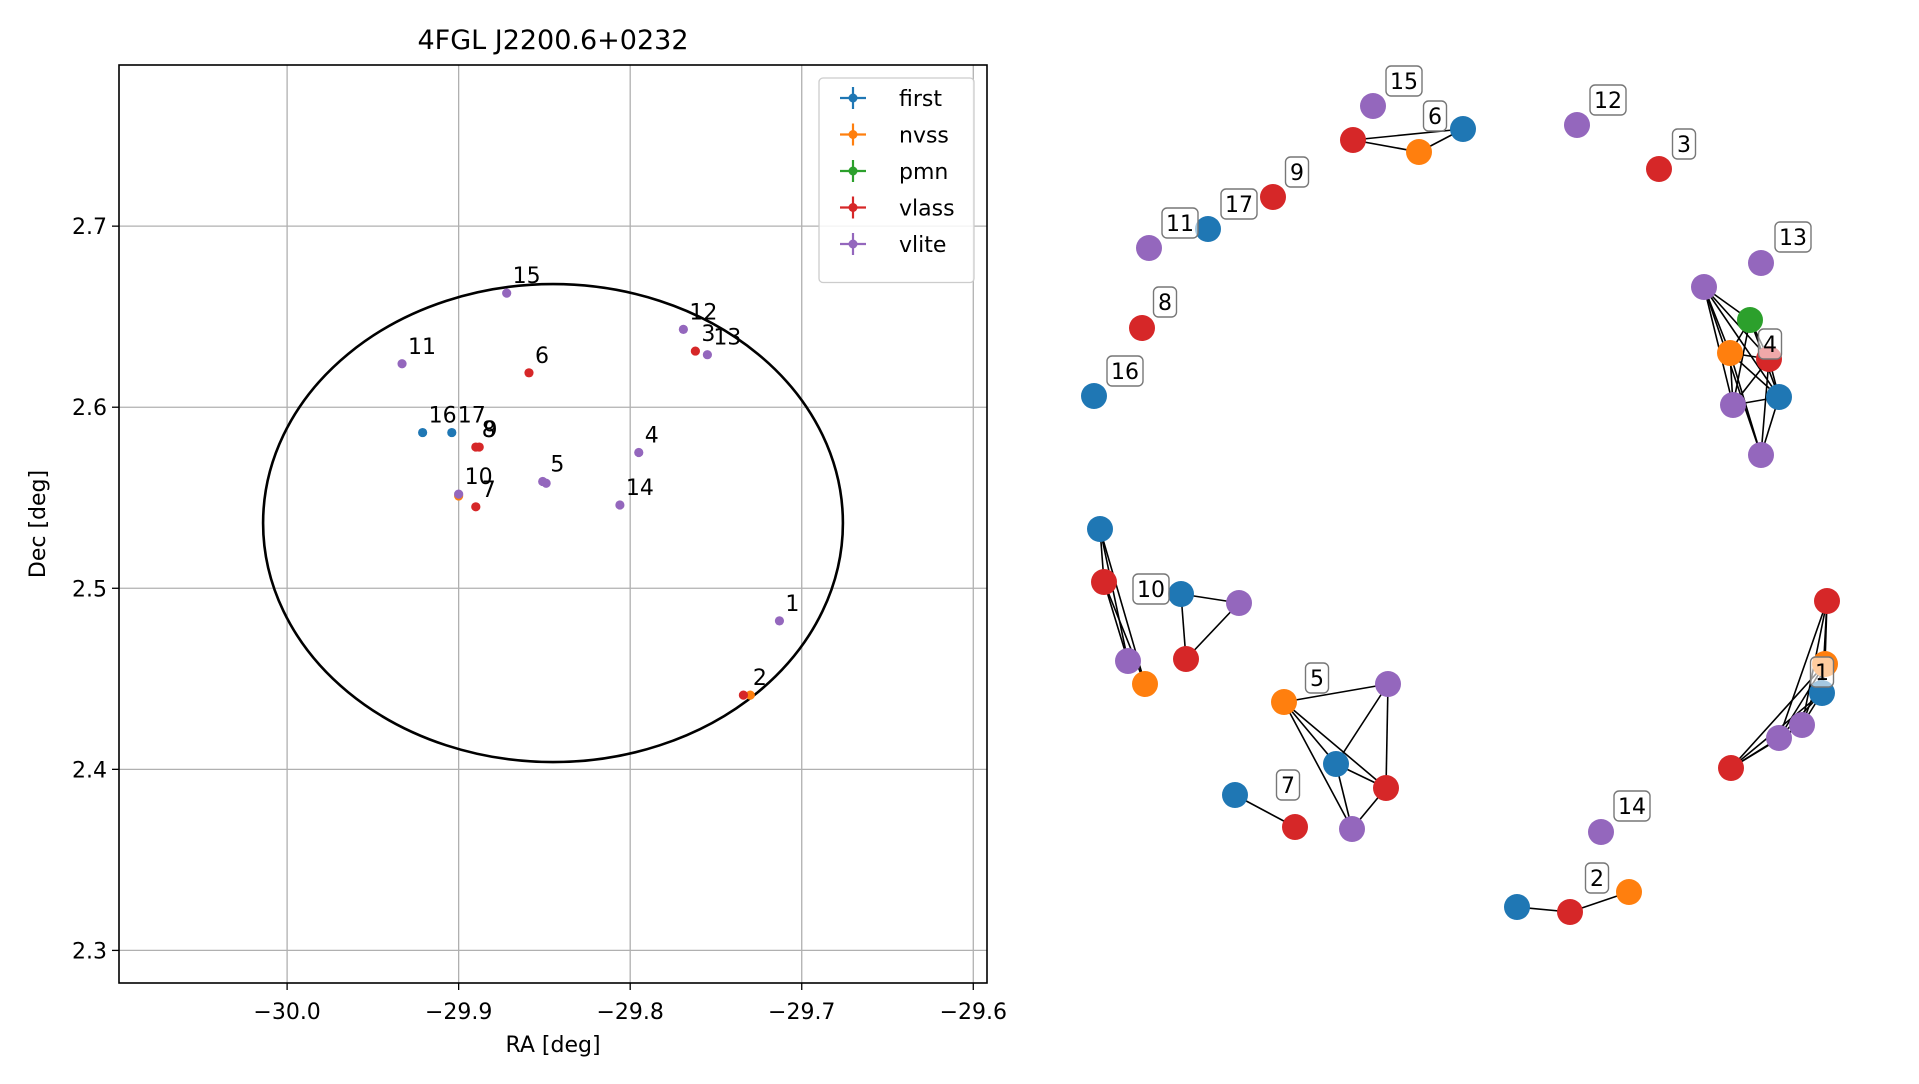  Describe the element at coordinates (920, 99) in the screenshot. I see `legend-label-first: first` at that location.